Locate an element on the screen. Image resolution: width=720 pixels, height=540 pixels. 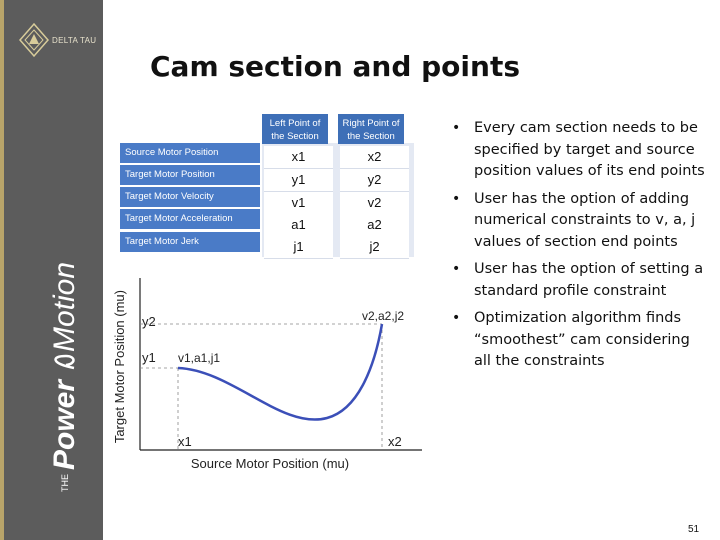
cell-value: a1 is located at coordinates (298, 224).